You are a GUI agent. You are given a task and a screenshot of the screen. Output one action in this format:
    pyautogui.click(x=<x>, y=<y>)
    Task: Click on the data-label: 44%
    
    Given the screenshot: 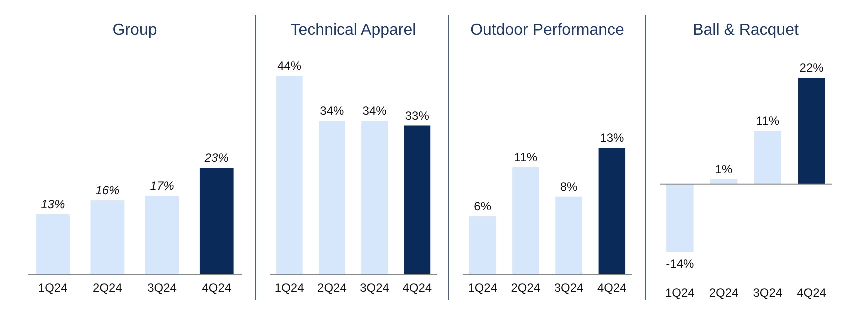 What is the action you would take?
    pyautogui.click(x=290, y=66)
    